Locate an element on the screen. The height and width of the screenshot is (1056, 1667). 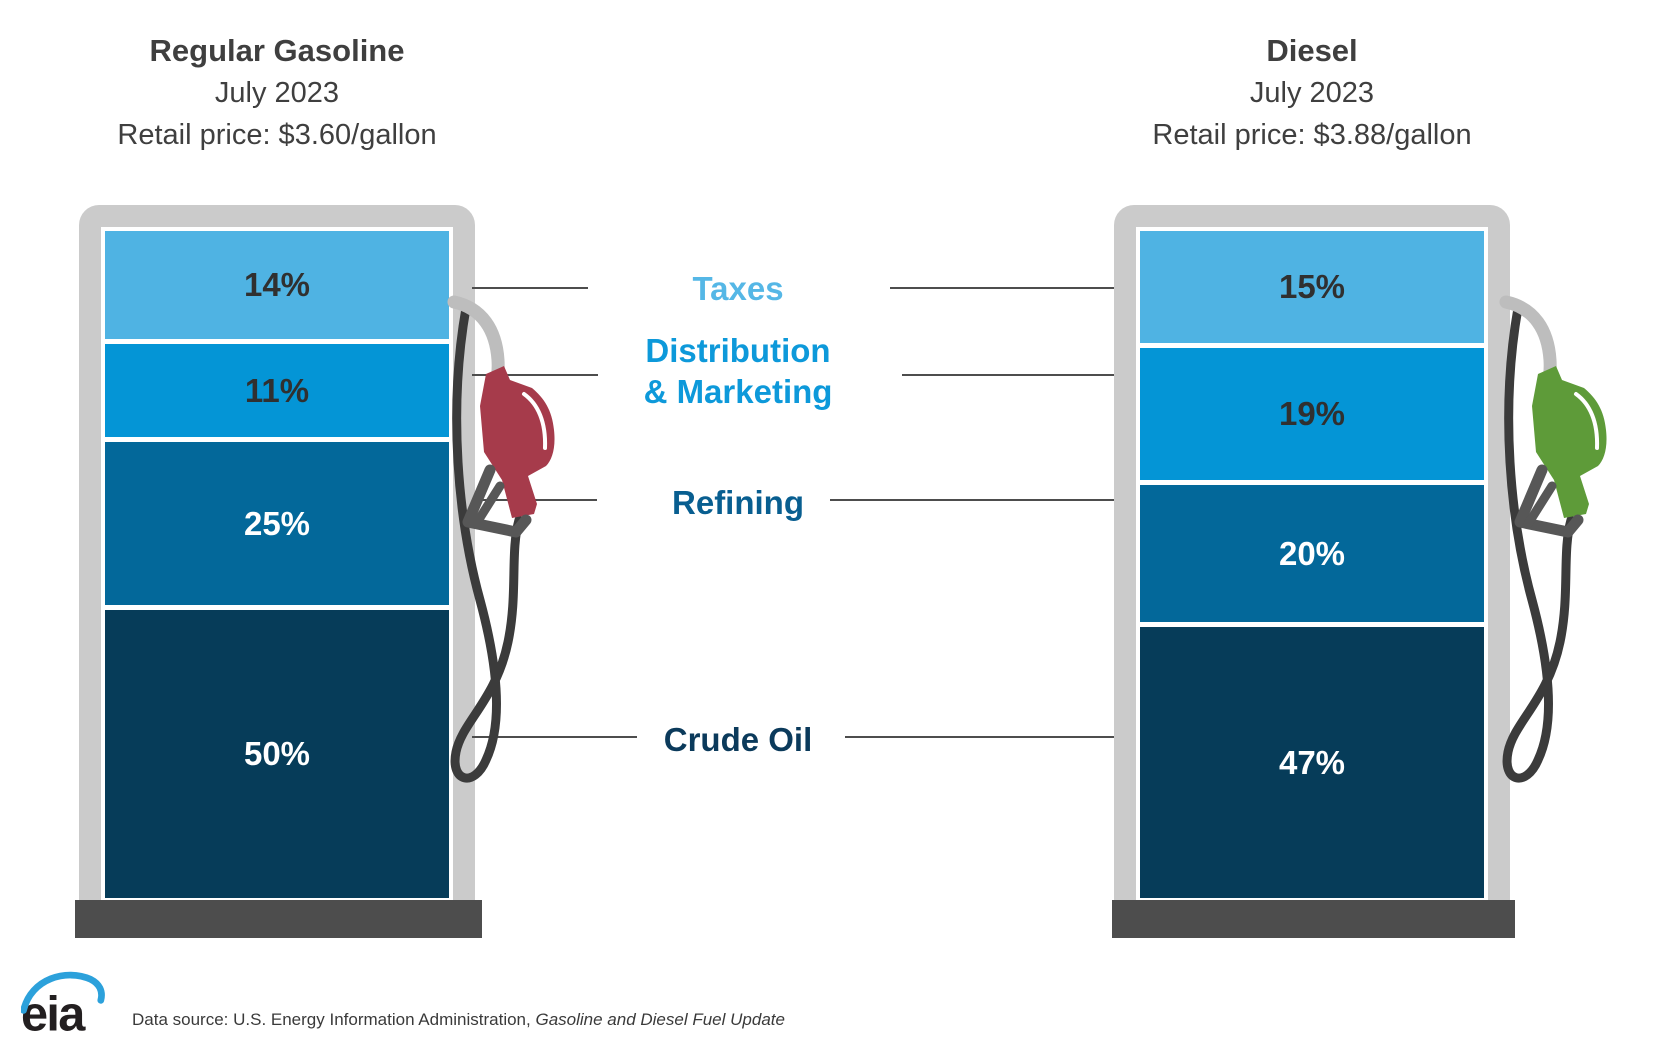
gasoline-taxes-segment: 14% is located at coordinates (277, 285).